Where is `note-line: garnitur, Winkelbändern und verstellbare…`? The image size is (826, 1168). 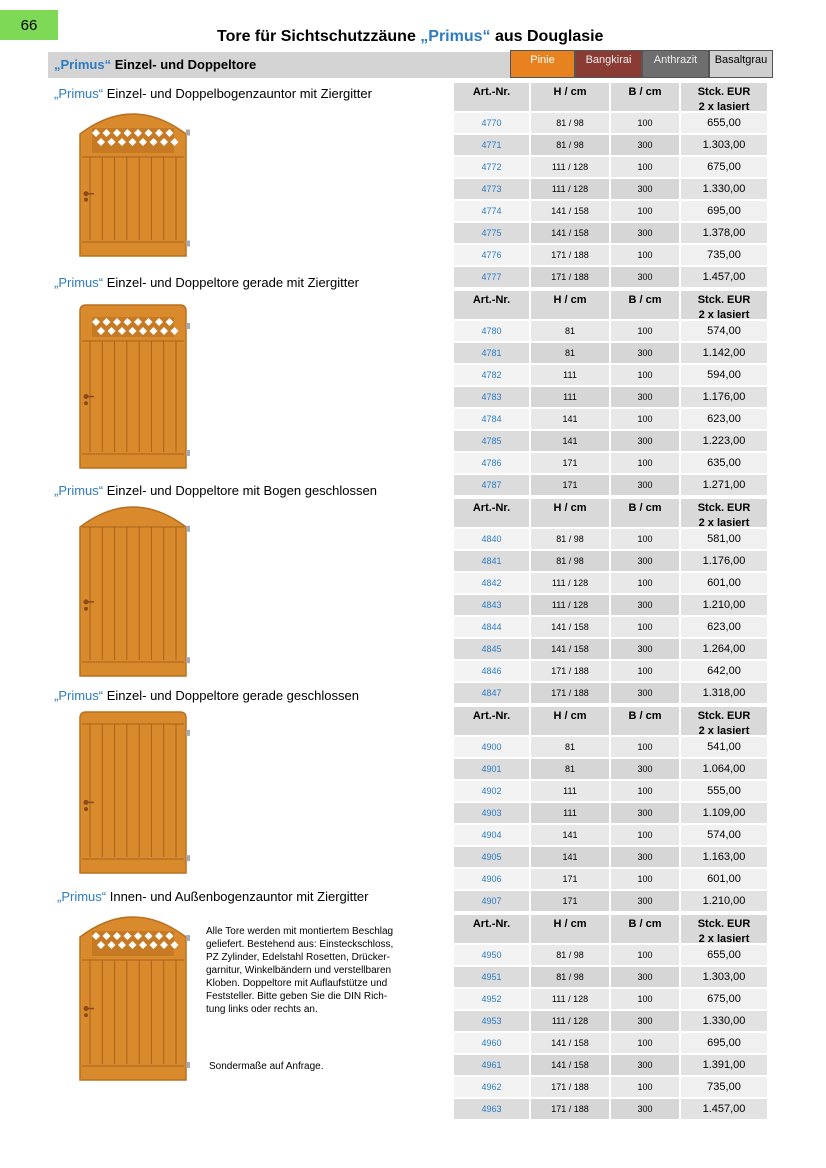
note-line: garnitur, Winkelbändern und verstellbare… is located at coordinates (299, 970).